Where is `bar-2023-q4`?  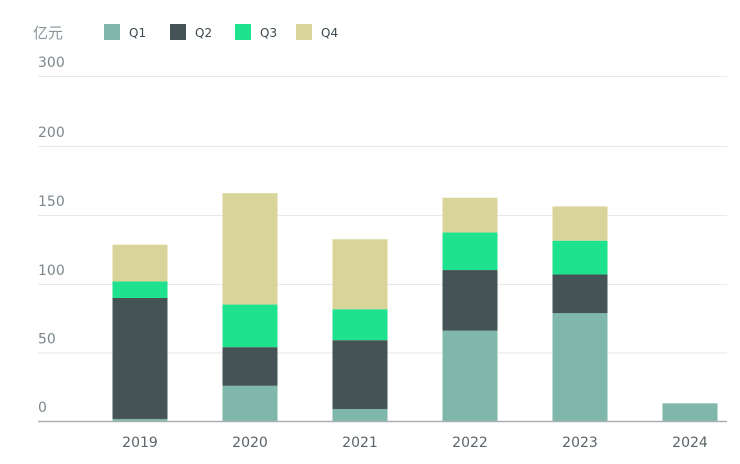
bar-2023-q4 is located at coordinates (580, 223).